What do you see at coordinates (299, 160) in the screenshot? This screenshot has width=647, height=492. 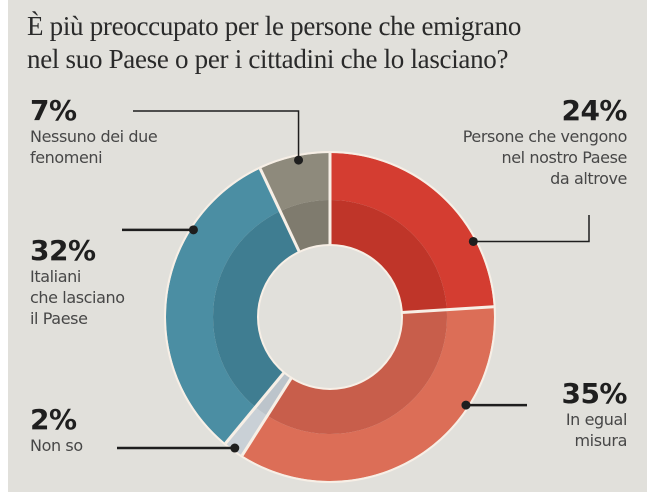 I see `leader-dot-nessuno` at bounding box center [299, 160].